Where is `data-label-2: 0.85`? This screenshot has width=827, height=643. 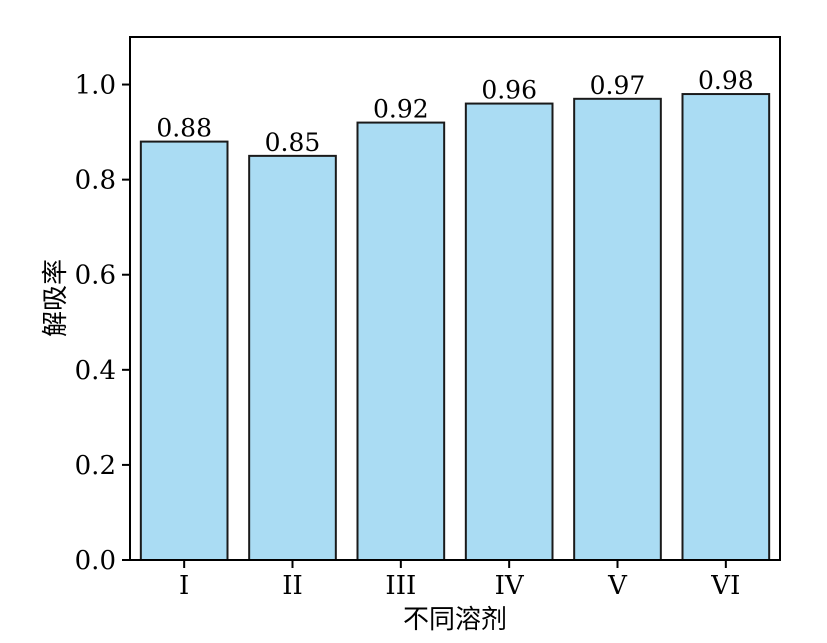 data-label-2: 0.85 is located at coordinates (293, 142).